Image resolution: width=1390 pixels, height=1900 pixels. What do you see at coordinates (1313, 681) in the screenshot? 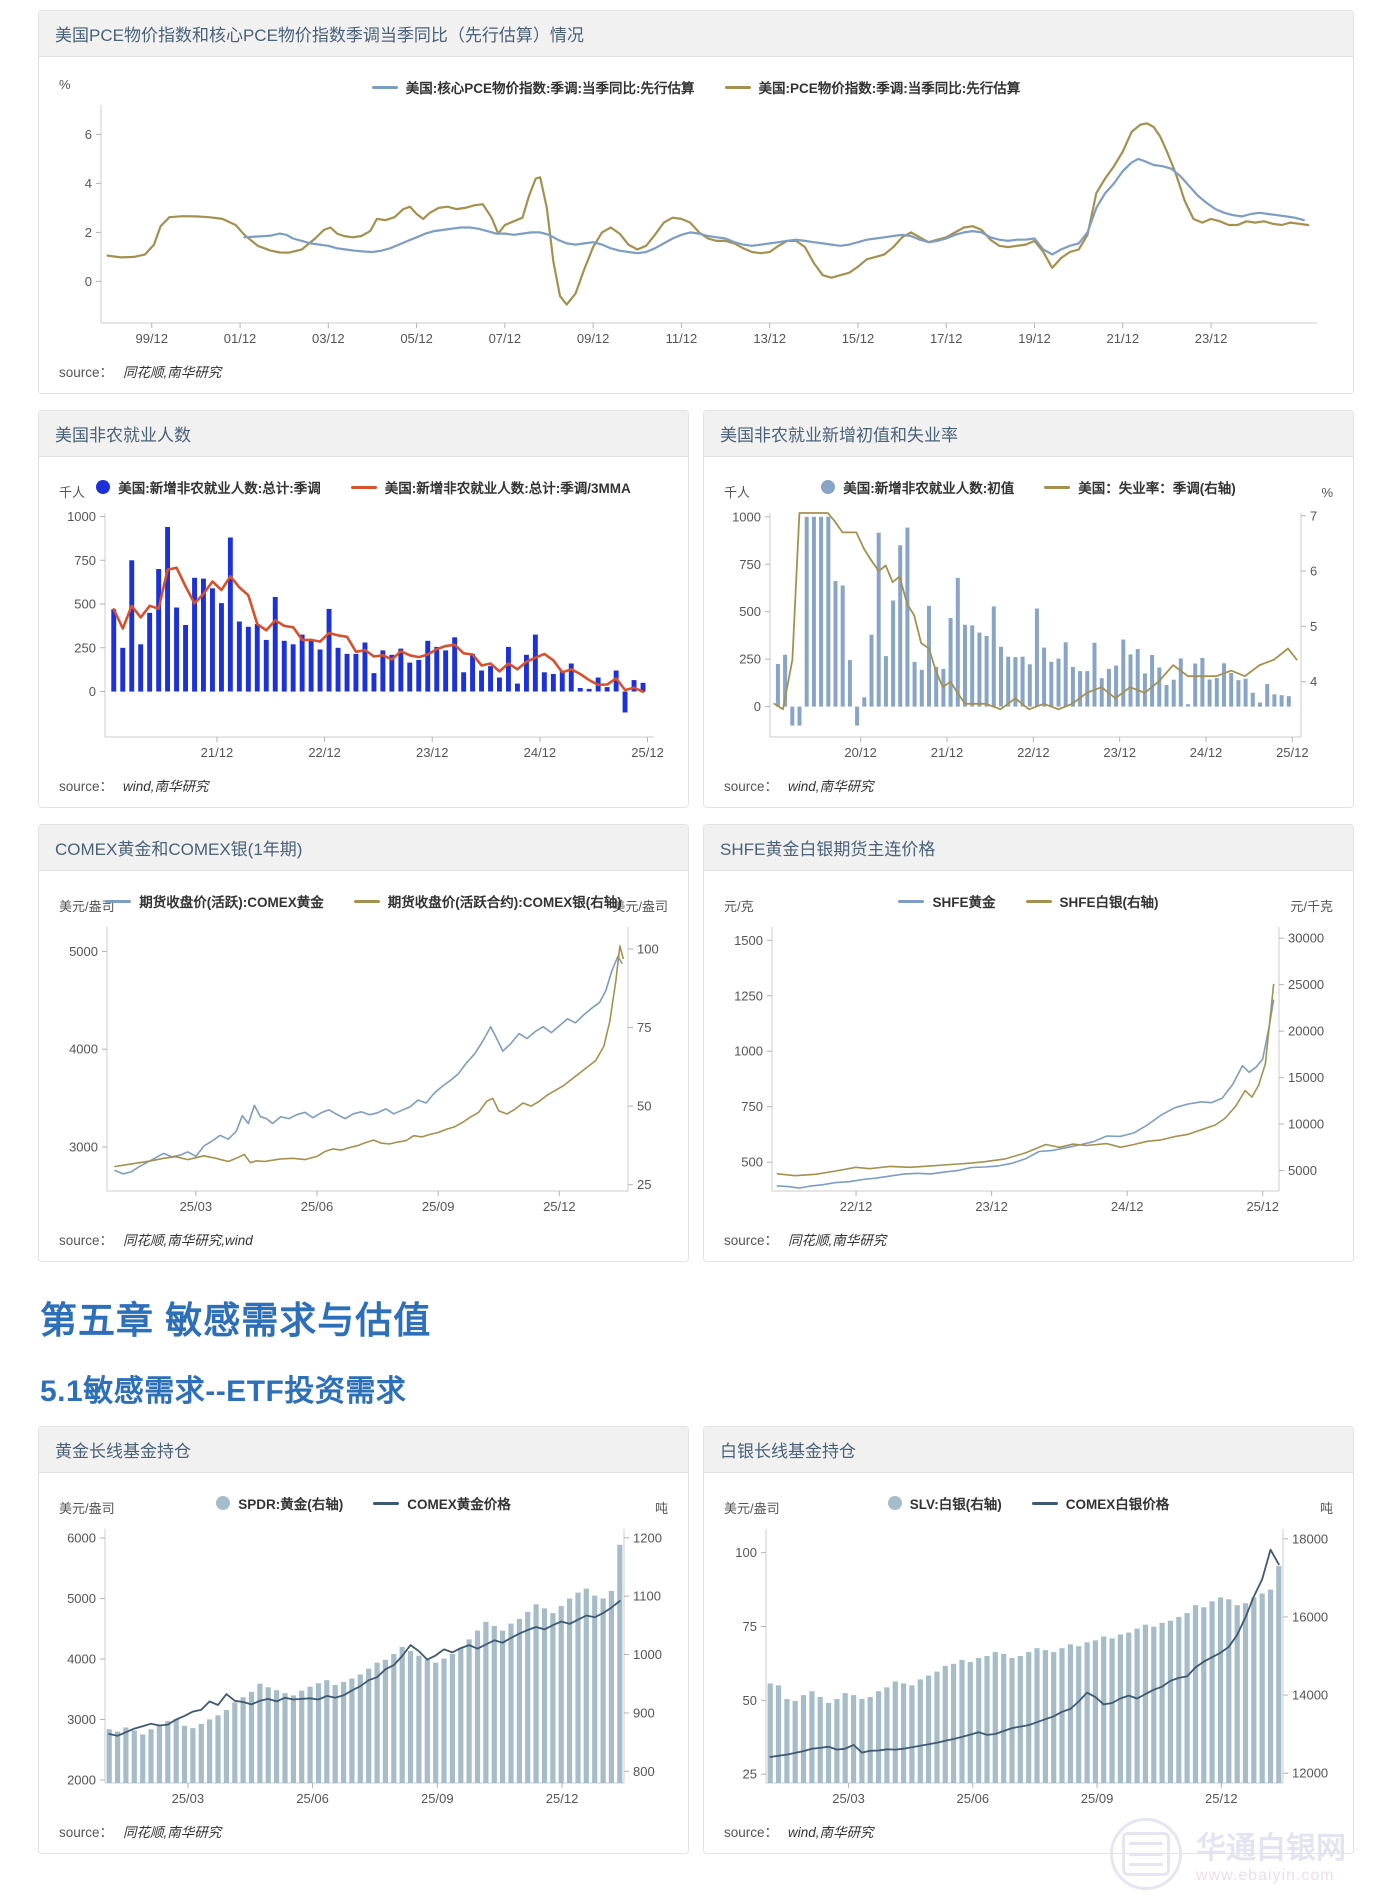
I see `svg-text: 4` at bounding box center [1313, 681].